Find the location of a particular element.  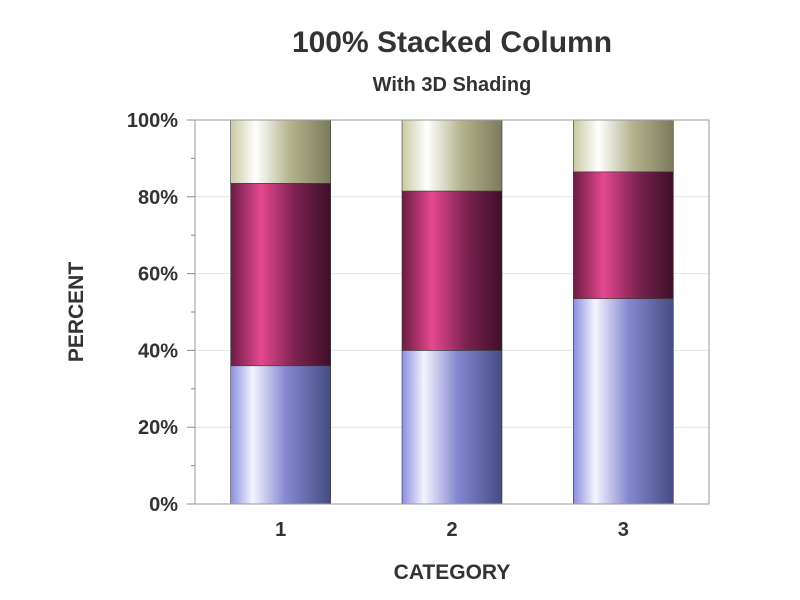

chart-subtitle: With 3D Shading is located at coordinates (452, 85).